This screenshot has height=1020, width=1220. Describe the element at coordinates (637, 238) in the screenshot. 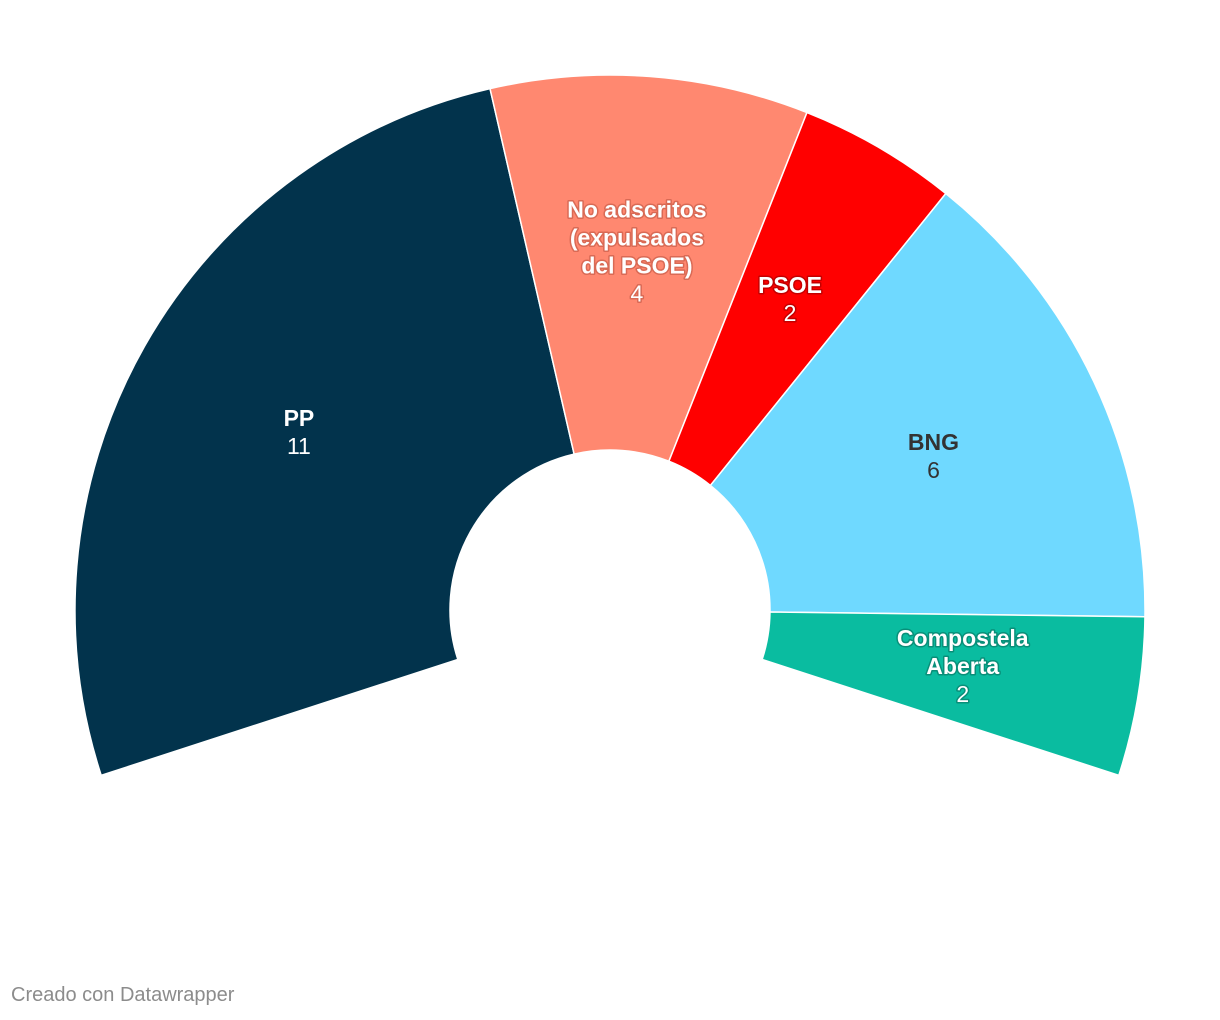

I see `slice-name-no-adscritos-expulsados-del-psoe: (expulsados` at that location.